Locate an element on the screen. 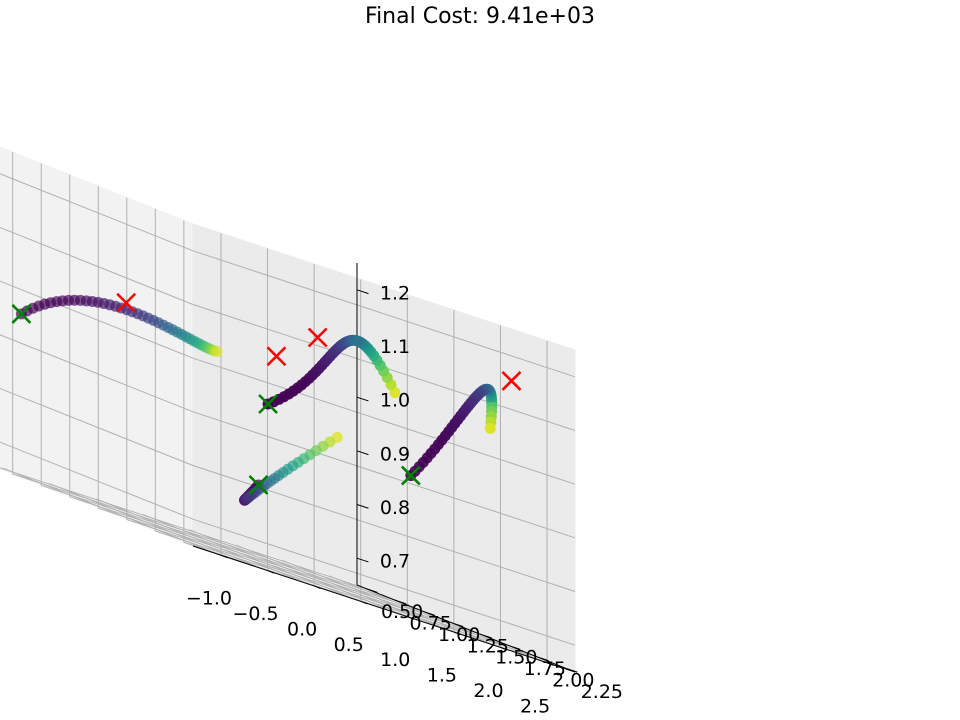 This screenshot has height=720, width=960. y-tick-label: 0.75 is located at coordinates (431, 624).